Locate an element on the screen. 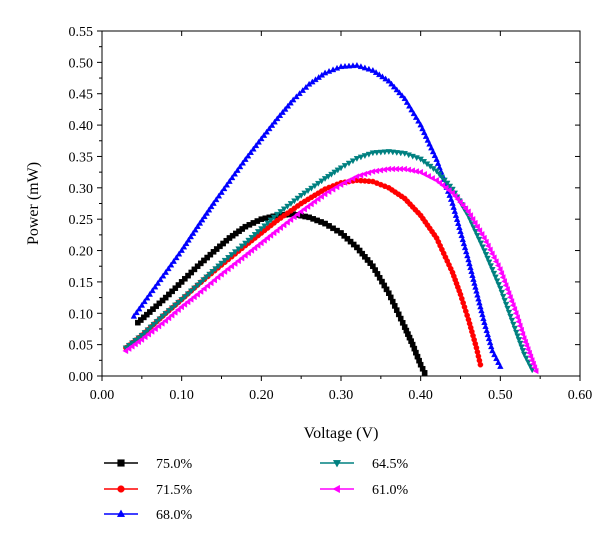 The image size is (600, 544). legend-item: 61.0% is located at coordinates (364, 490).